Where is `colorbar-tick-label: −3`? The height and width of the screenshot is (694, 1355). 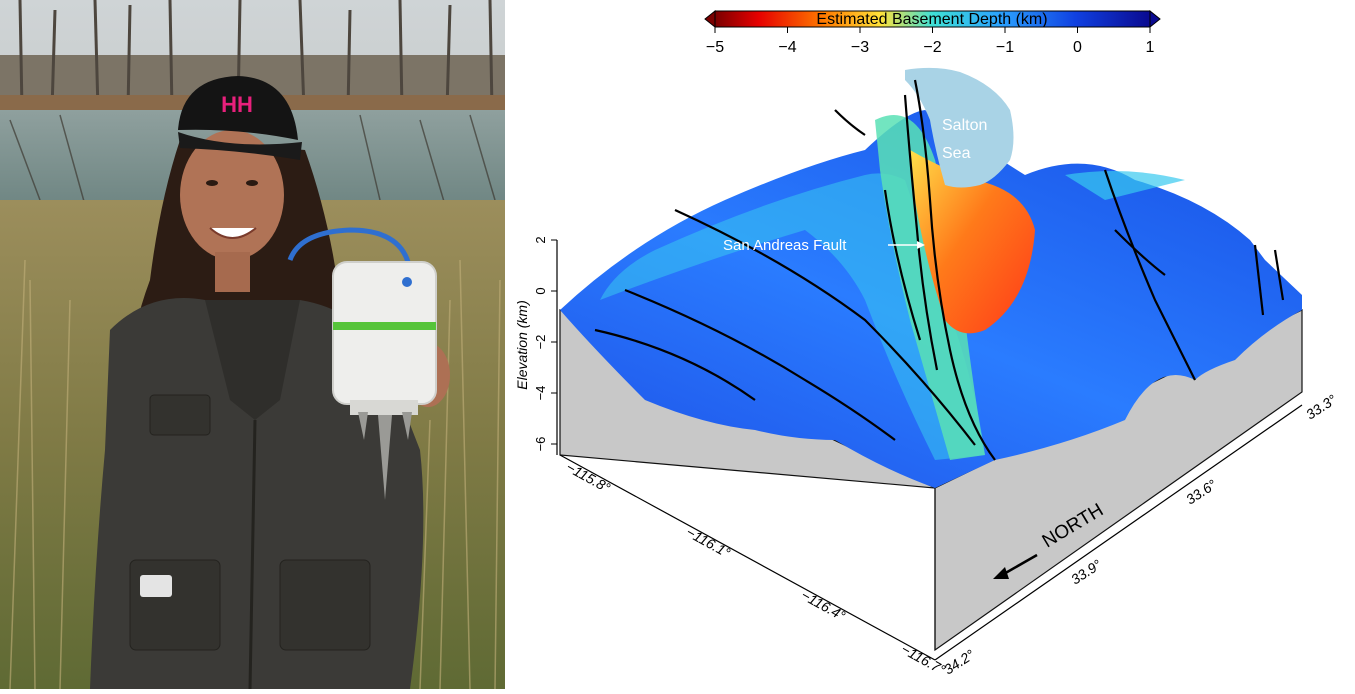 colorbar-tick-label: −3 is located at coordinates (860, 47).